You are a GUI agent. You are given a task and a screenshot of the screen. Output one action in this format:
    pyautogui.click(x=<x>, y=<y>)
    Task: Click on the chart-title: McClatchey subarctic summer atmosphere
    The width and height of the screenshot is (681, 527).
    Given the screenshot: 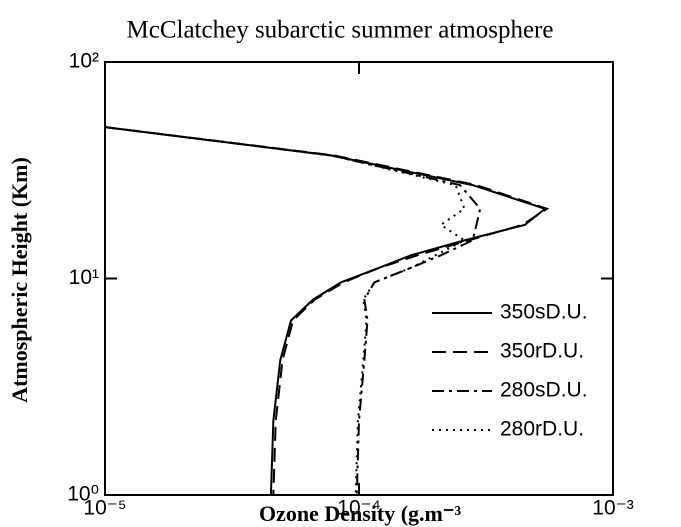 What is the action you would take?
    pyautogui.click(x=340, y=30)
    